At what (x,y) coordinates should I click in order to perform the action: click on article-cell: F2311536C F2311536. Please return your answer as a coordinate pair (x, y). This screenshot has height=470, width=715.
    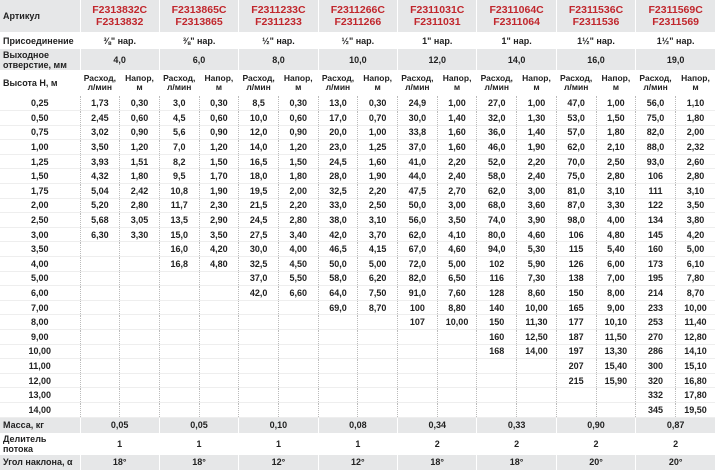
    Looking at the image, I should click on (595, 16).